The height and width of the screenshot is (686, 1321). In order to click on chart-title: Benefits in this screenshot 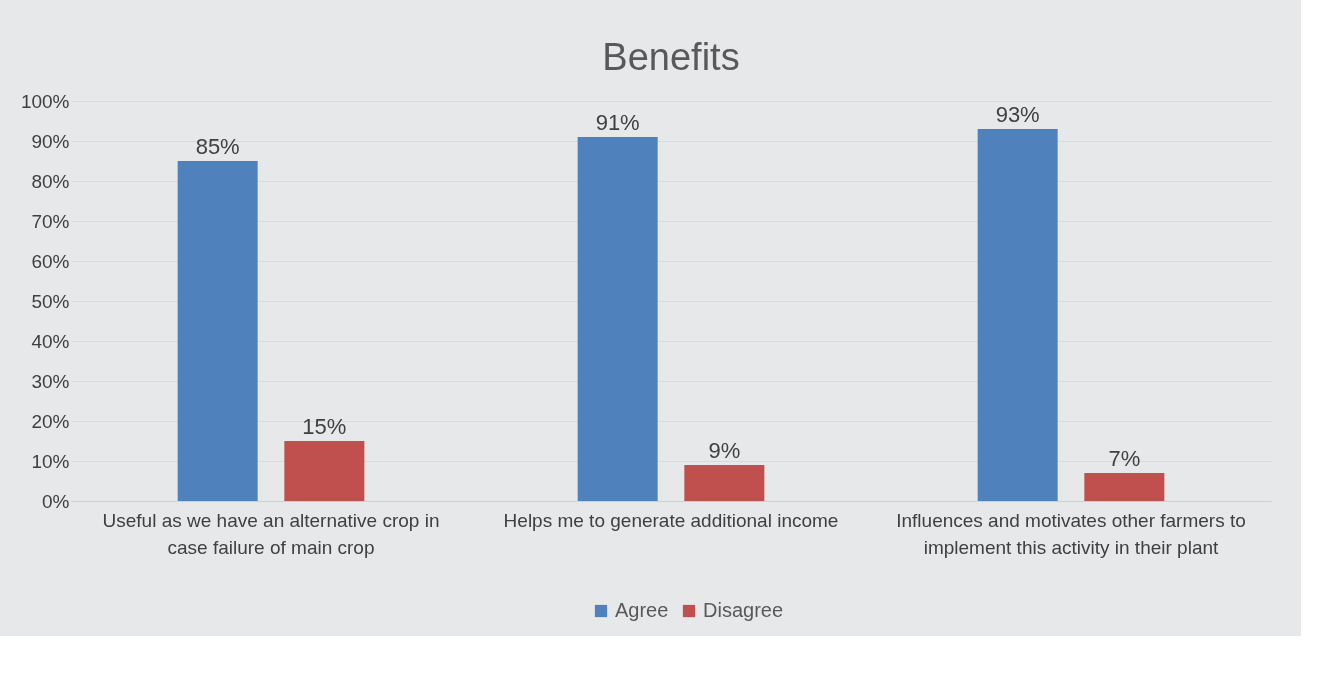, I will do `click(671, 57)`.